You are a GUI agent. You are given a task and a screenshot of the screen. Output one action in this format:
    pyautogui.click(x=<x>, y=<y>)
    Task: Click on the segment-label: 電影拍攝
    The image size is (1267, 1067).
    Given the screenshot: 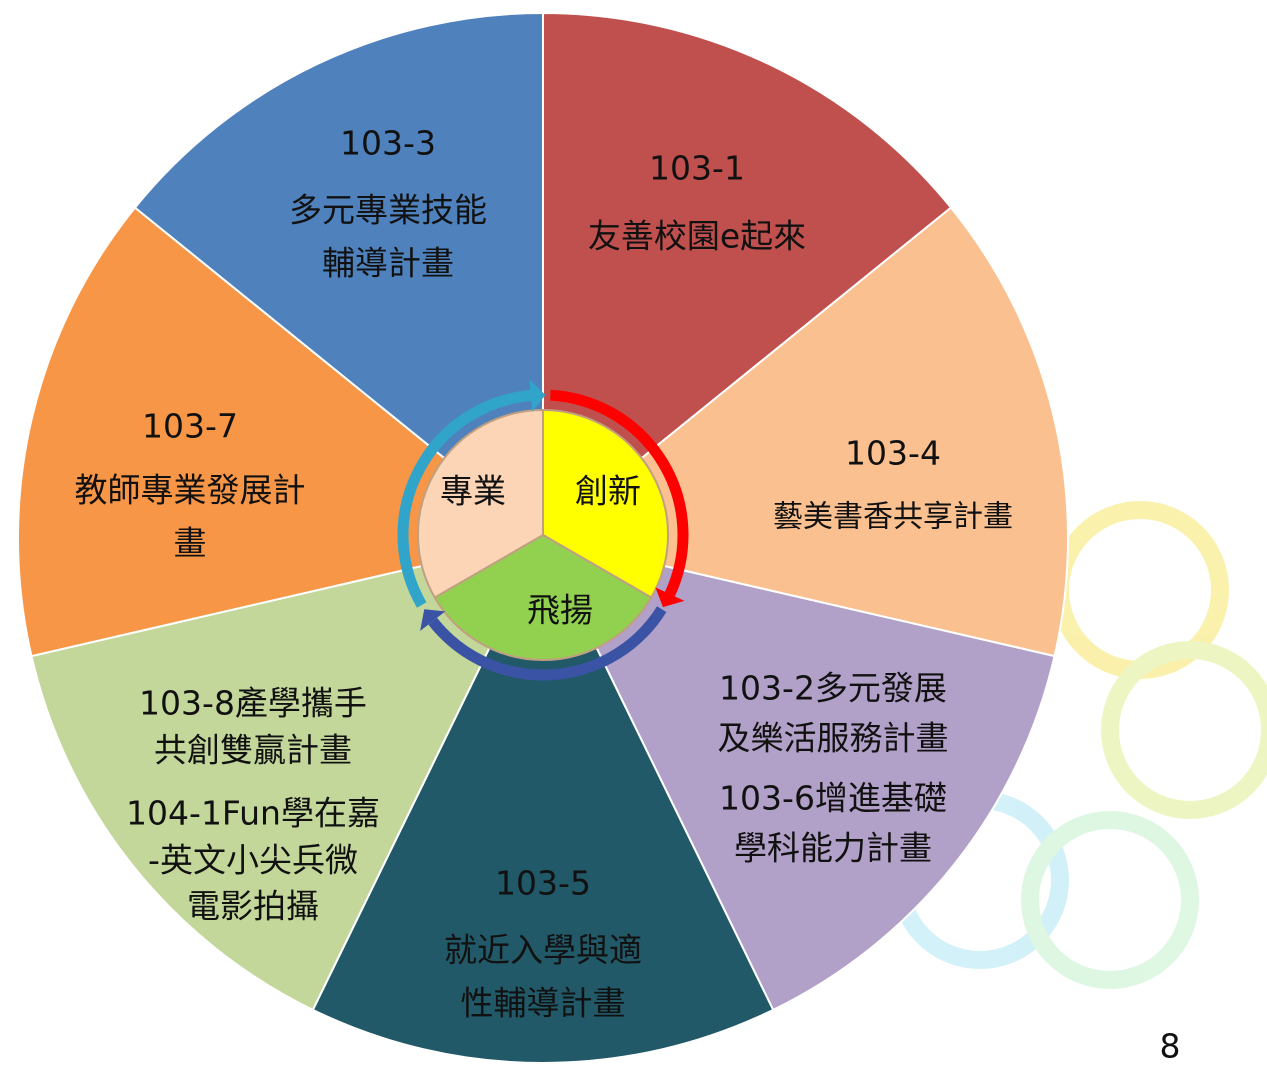 What is the action you would take?
    pyautogui.click(x=253, y=906)
    